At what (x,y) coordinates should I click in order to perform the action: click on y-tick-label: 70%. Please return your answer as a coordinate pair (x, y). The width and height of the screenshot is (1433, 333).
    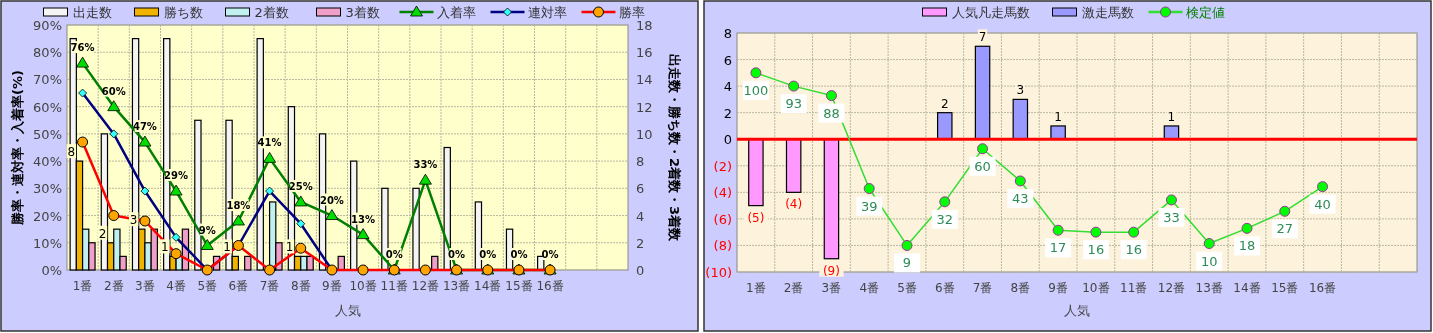
    Looking at the image, I should click on (47, 80).